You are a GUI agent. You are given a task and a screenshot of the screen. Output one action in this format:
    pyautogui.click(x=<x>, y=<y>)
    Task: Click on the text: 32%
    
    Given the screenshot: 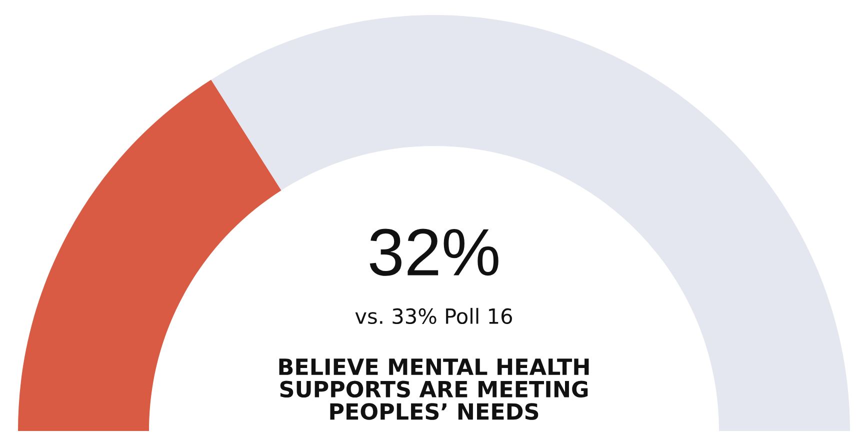 What is the action you would take?
    pyautogui.click(x=434, y=252)
    